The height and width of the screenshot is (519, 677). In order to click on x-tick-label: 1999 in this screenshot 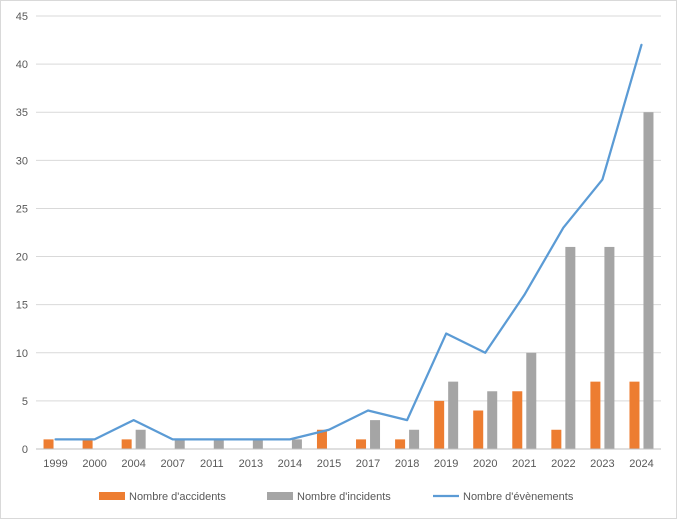, I will do `click(55, 464)`.